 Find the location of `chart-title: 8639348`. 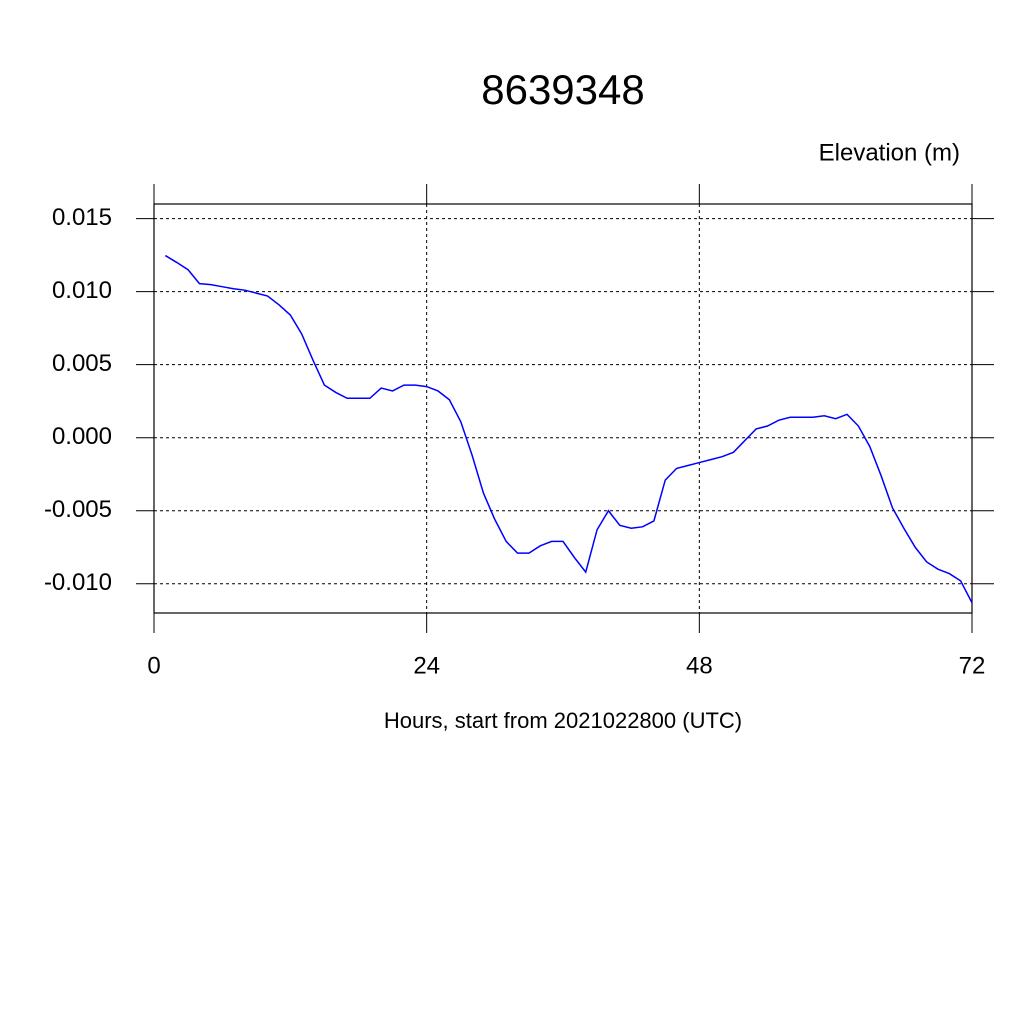

chart-title: 8639348 is located at coordinates (563, 89).